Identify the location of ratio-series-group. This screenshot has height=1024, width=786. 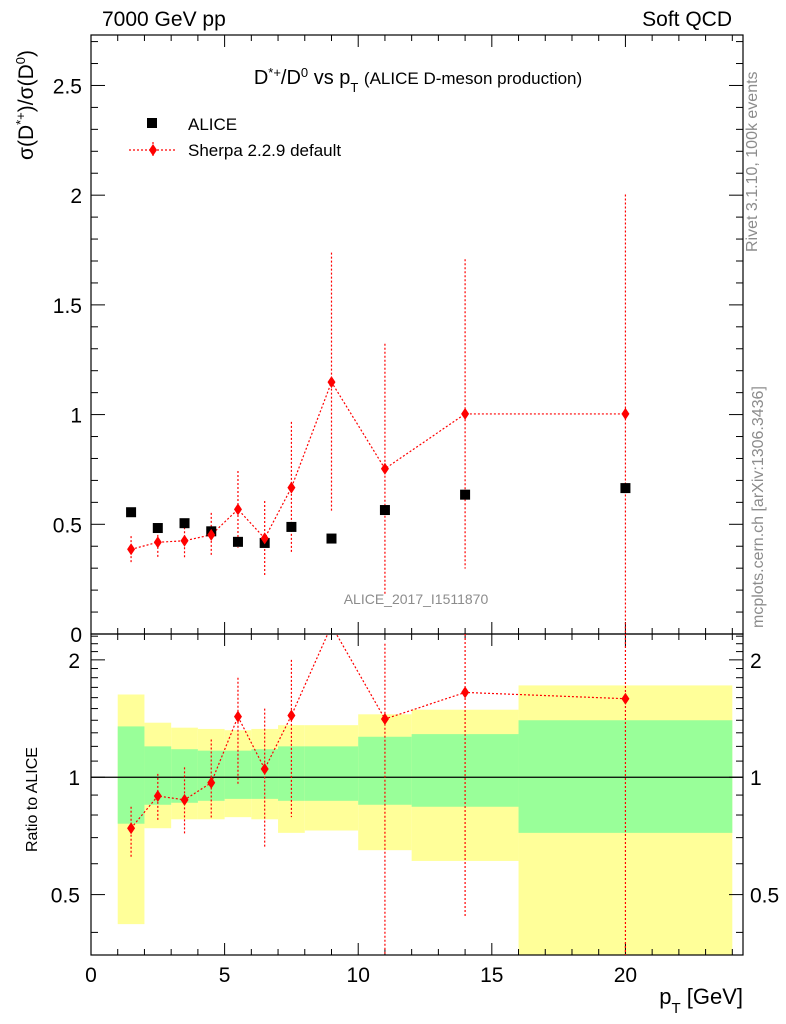
(378, 731).